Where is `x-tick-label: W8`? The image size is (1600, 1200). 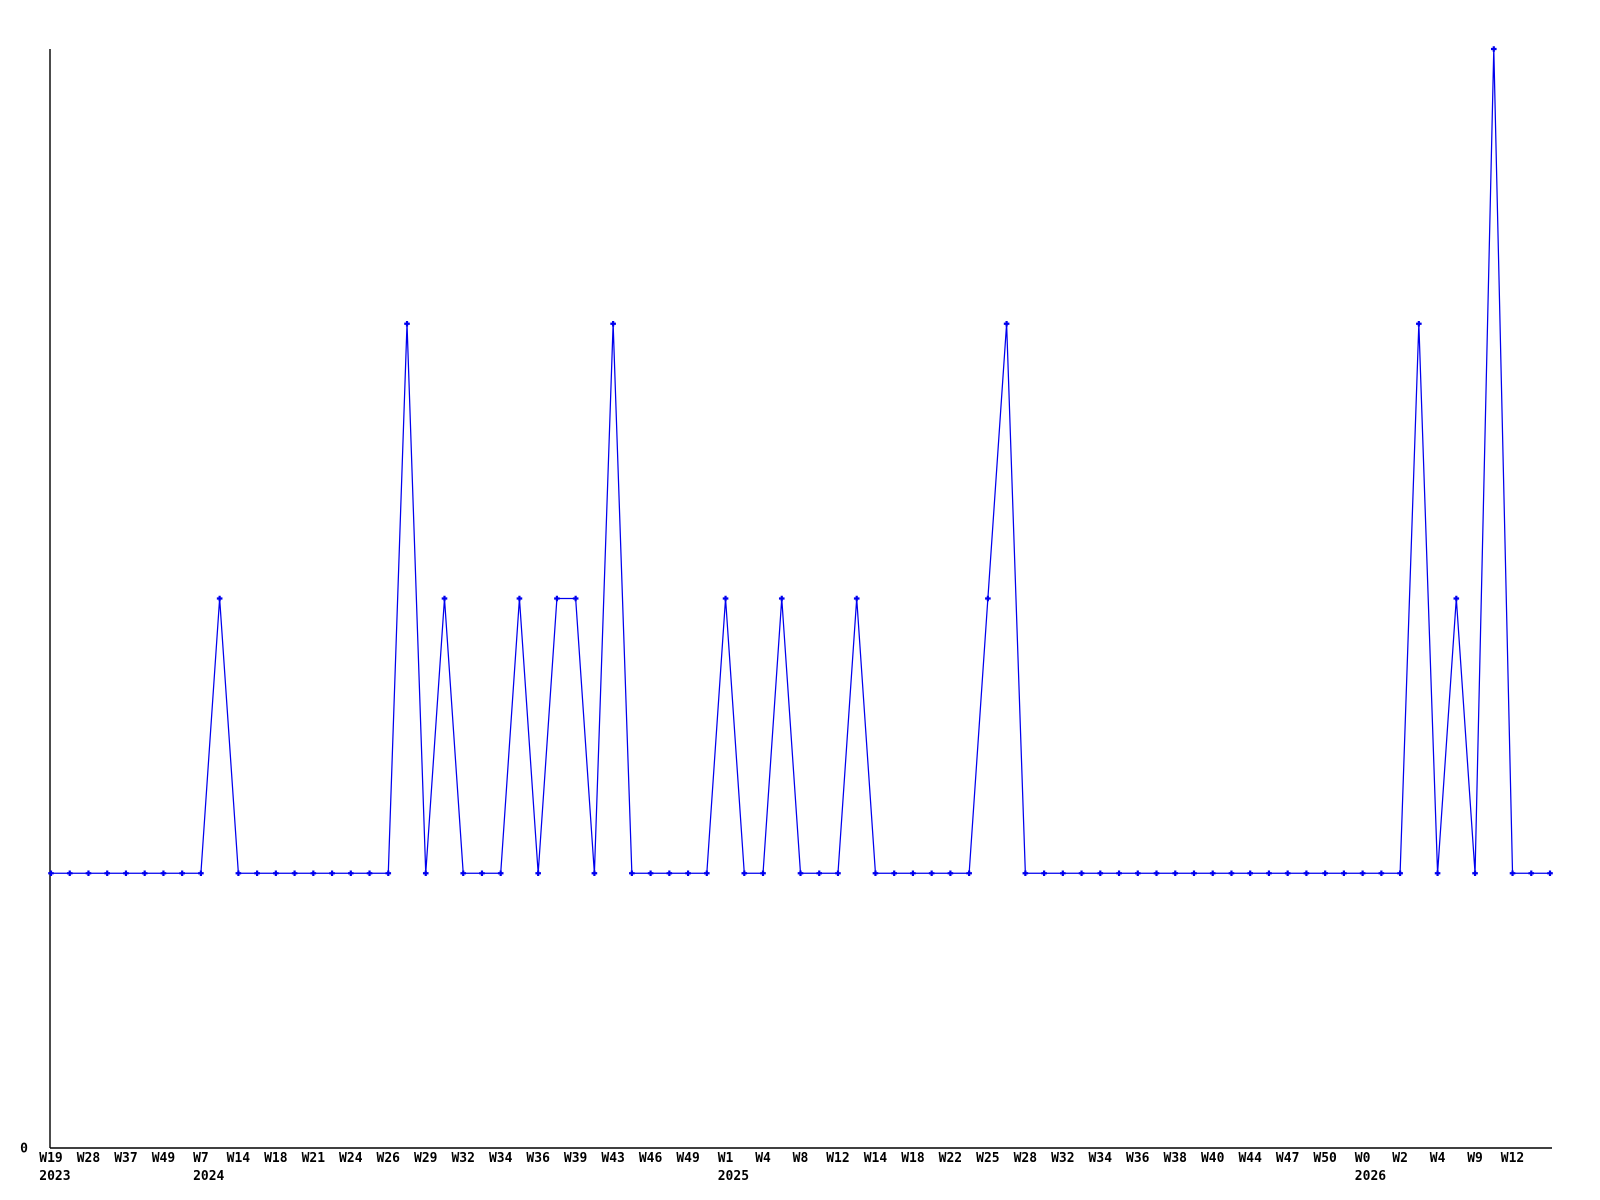
x-tick-label: W8 is located at coordinates (801, 1158).